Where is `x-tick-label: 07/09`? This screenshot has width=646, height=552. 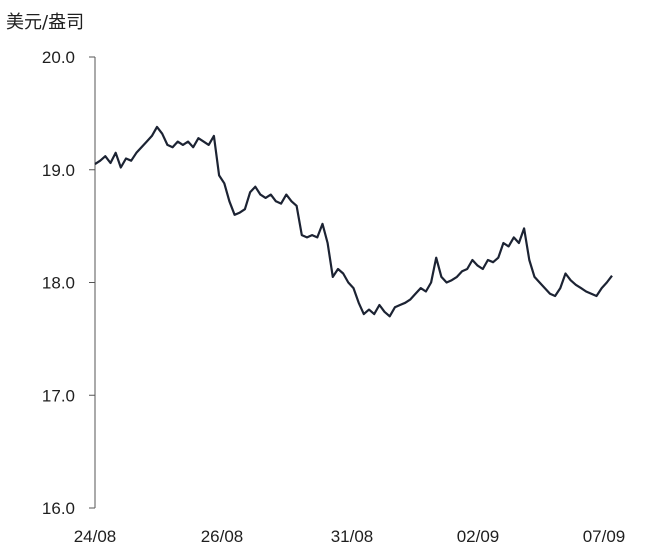 x-tick-label: 07/09 is located at coordinates (604, 536).